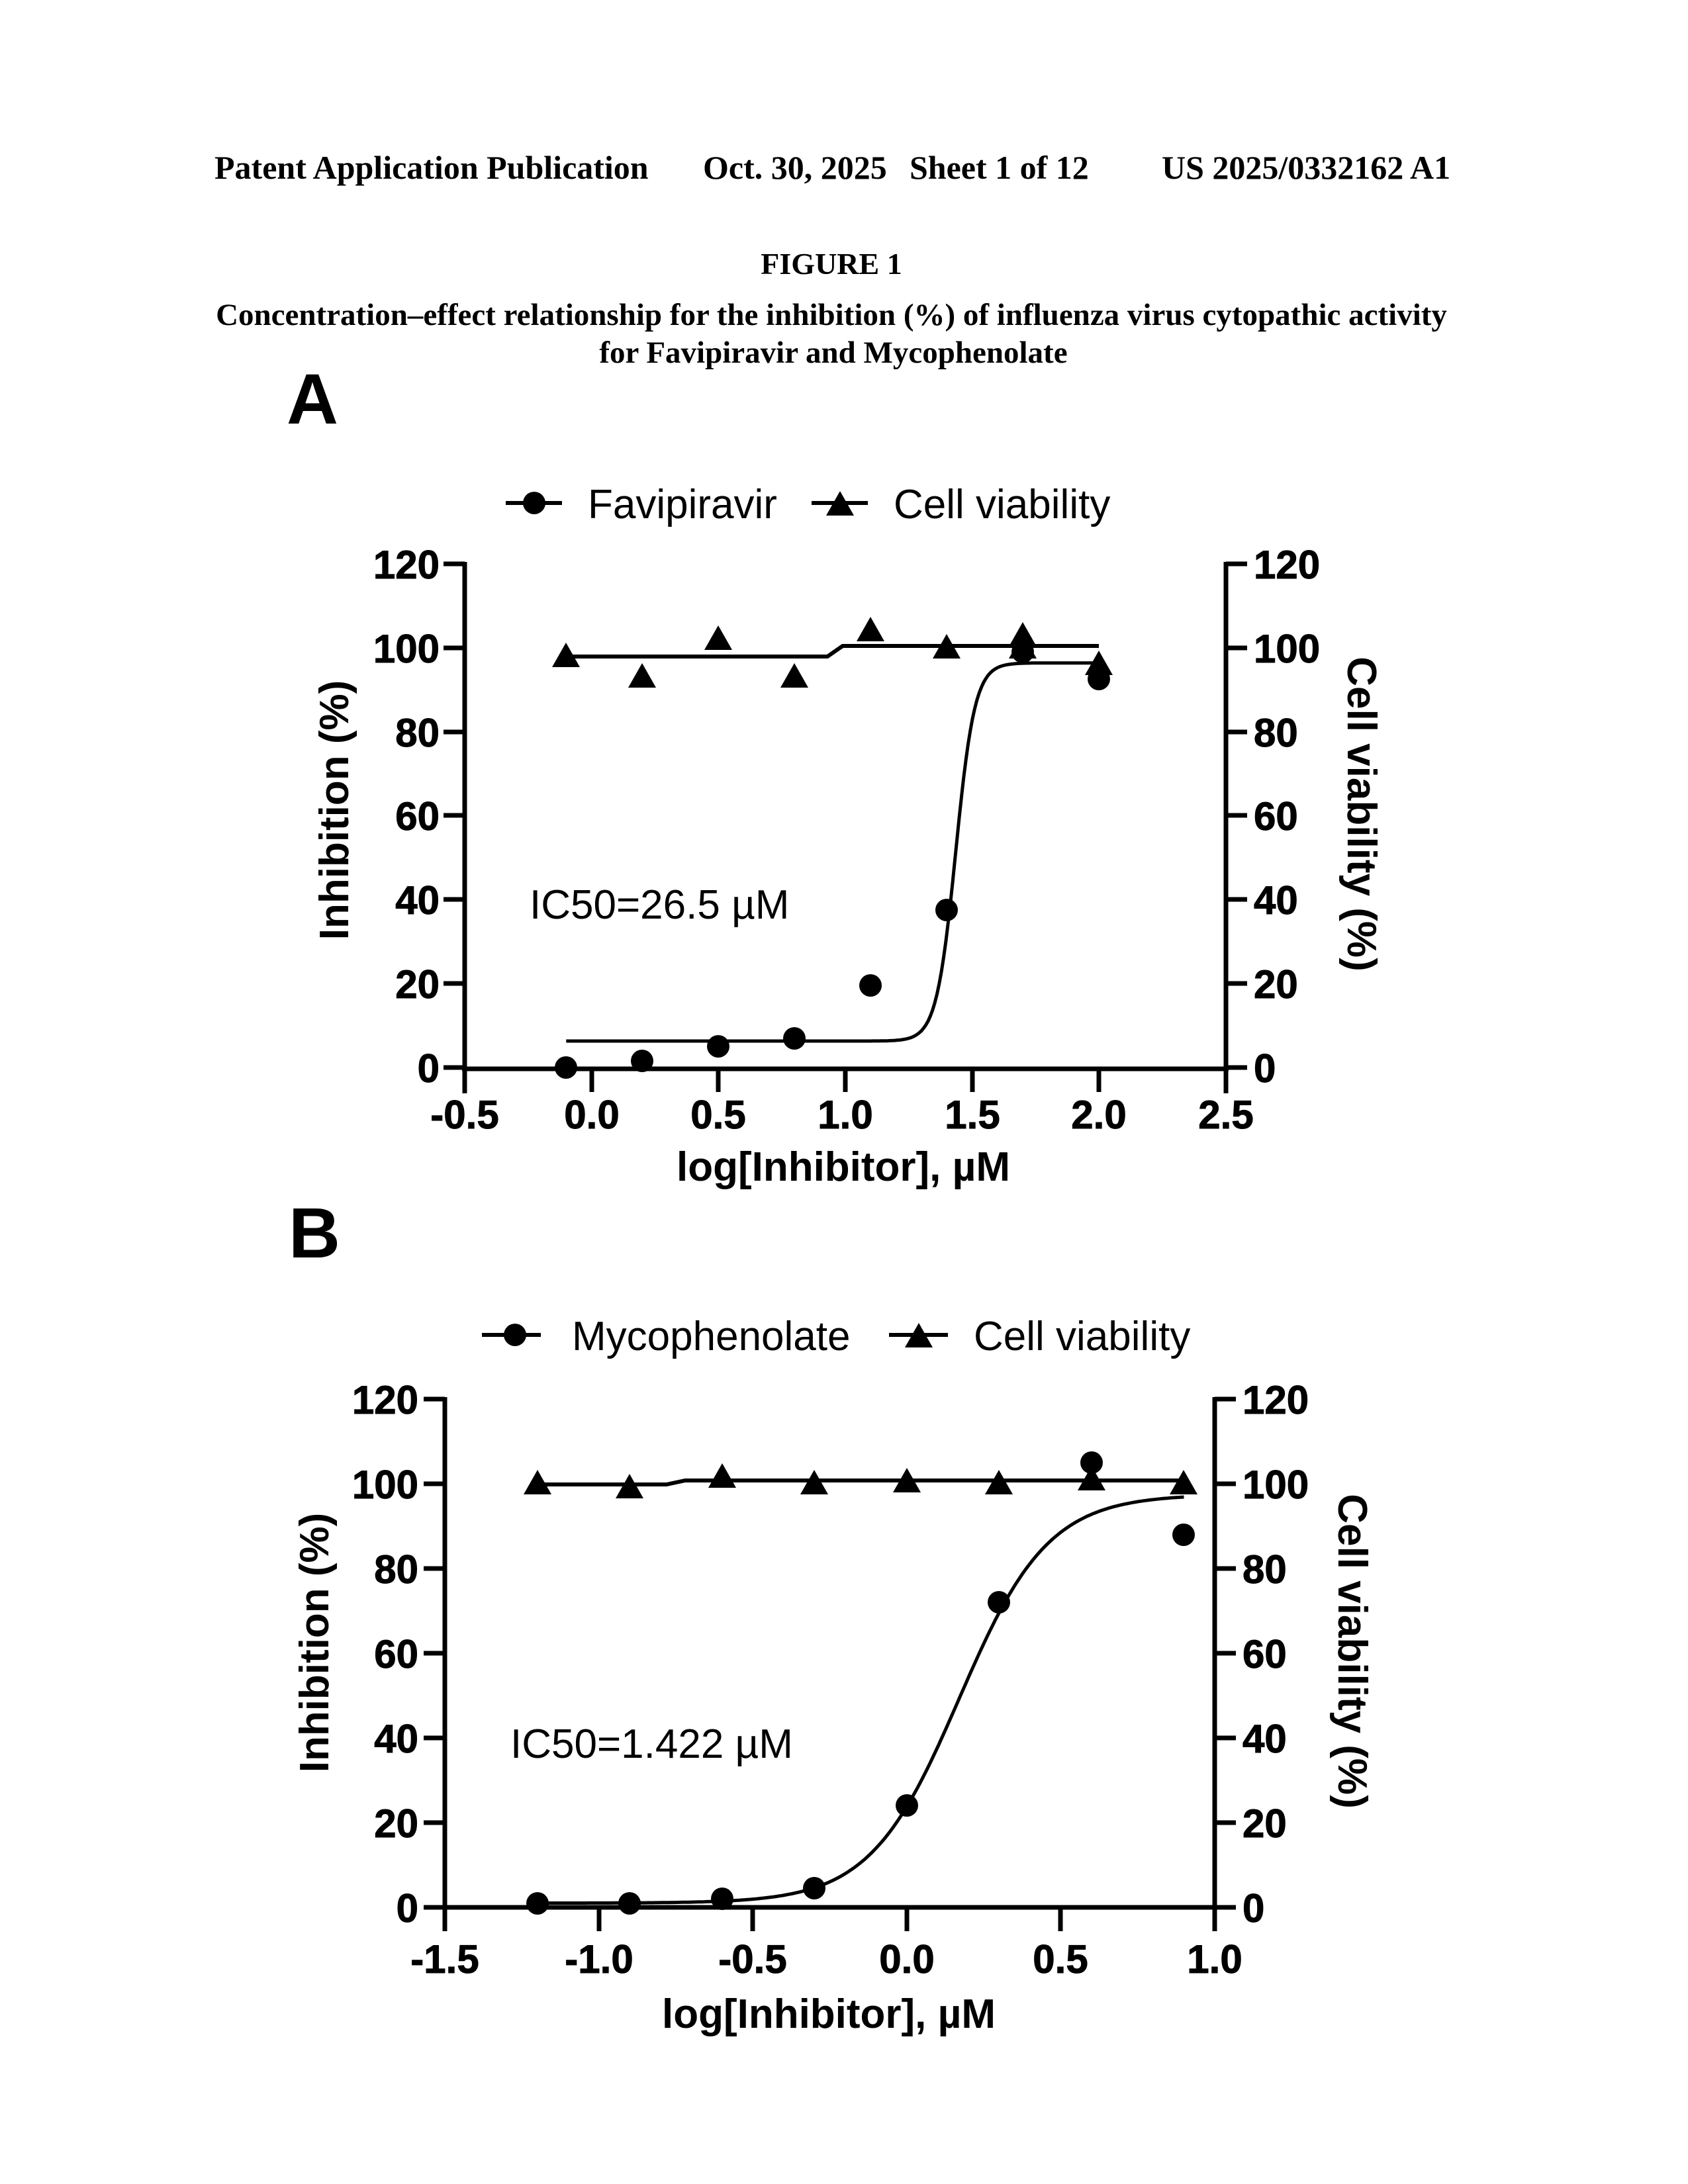 The height and width of the screenshot is (2184, 1688). Describe the element at coordinates (682, 504) in the screenshot. I see `svg-text: Favipiravir` at that location.